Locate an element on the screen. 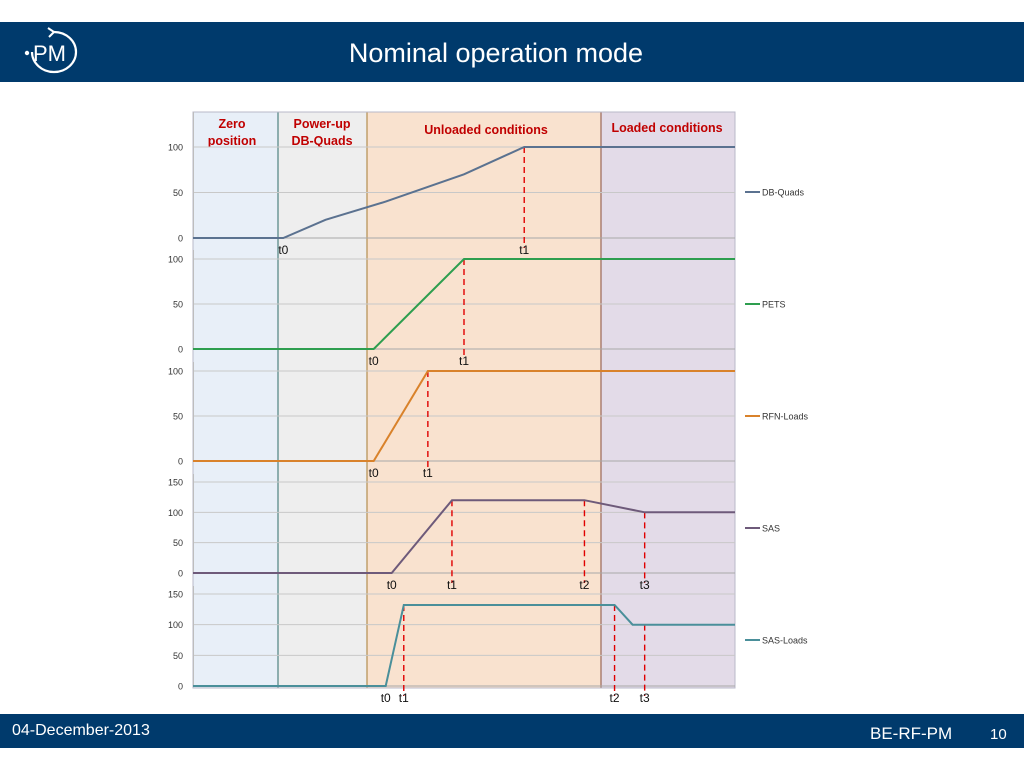 The height and width of the screenshot is (768, 1024). phase-label-unloaded: Unloaded conditions is located at coordinates (486, 130).